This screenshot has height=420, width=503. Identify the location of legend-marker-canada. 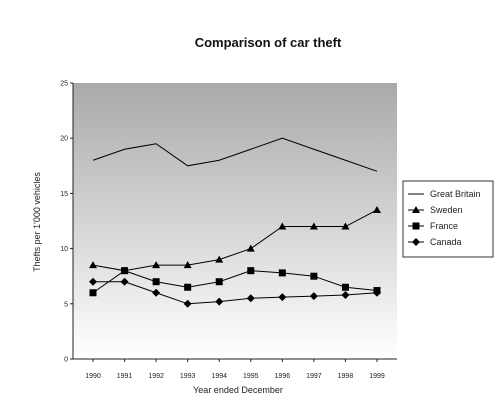
(416, 242).